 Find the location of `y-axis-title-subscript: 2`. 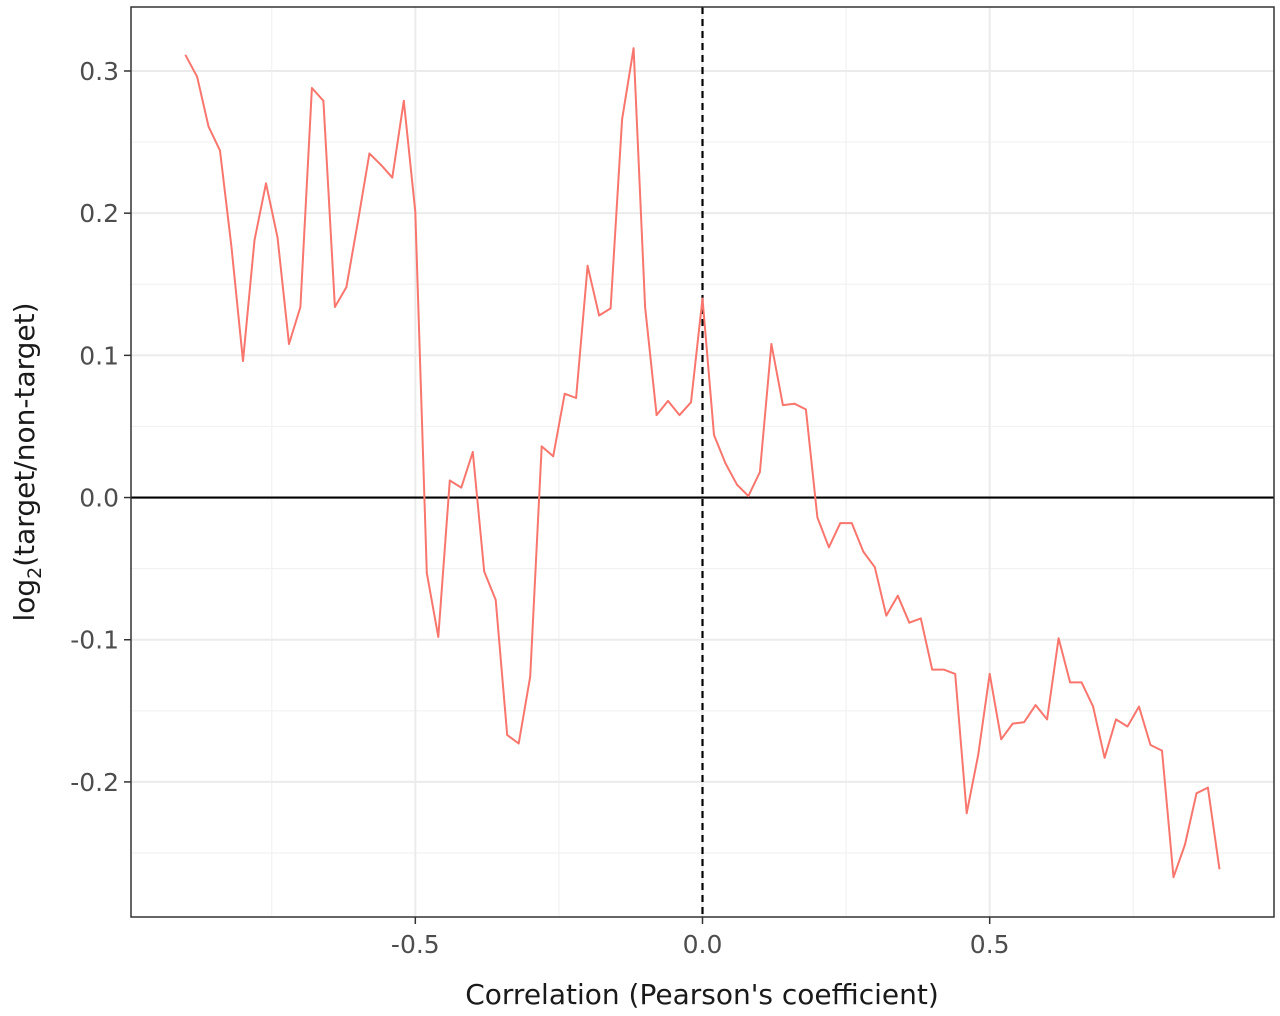

y-axis-title-subscript: 2 is located at coordinates (35, 573).